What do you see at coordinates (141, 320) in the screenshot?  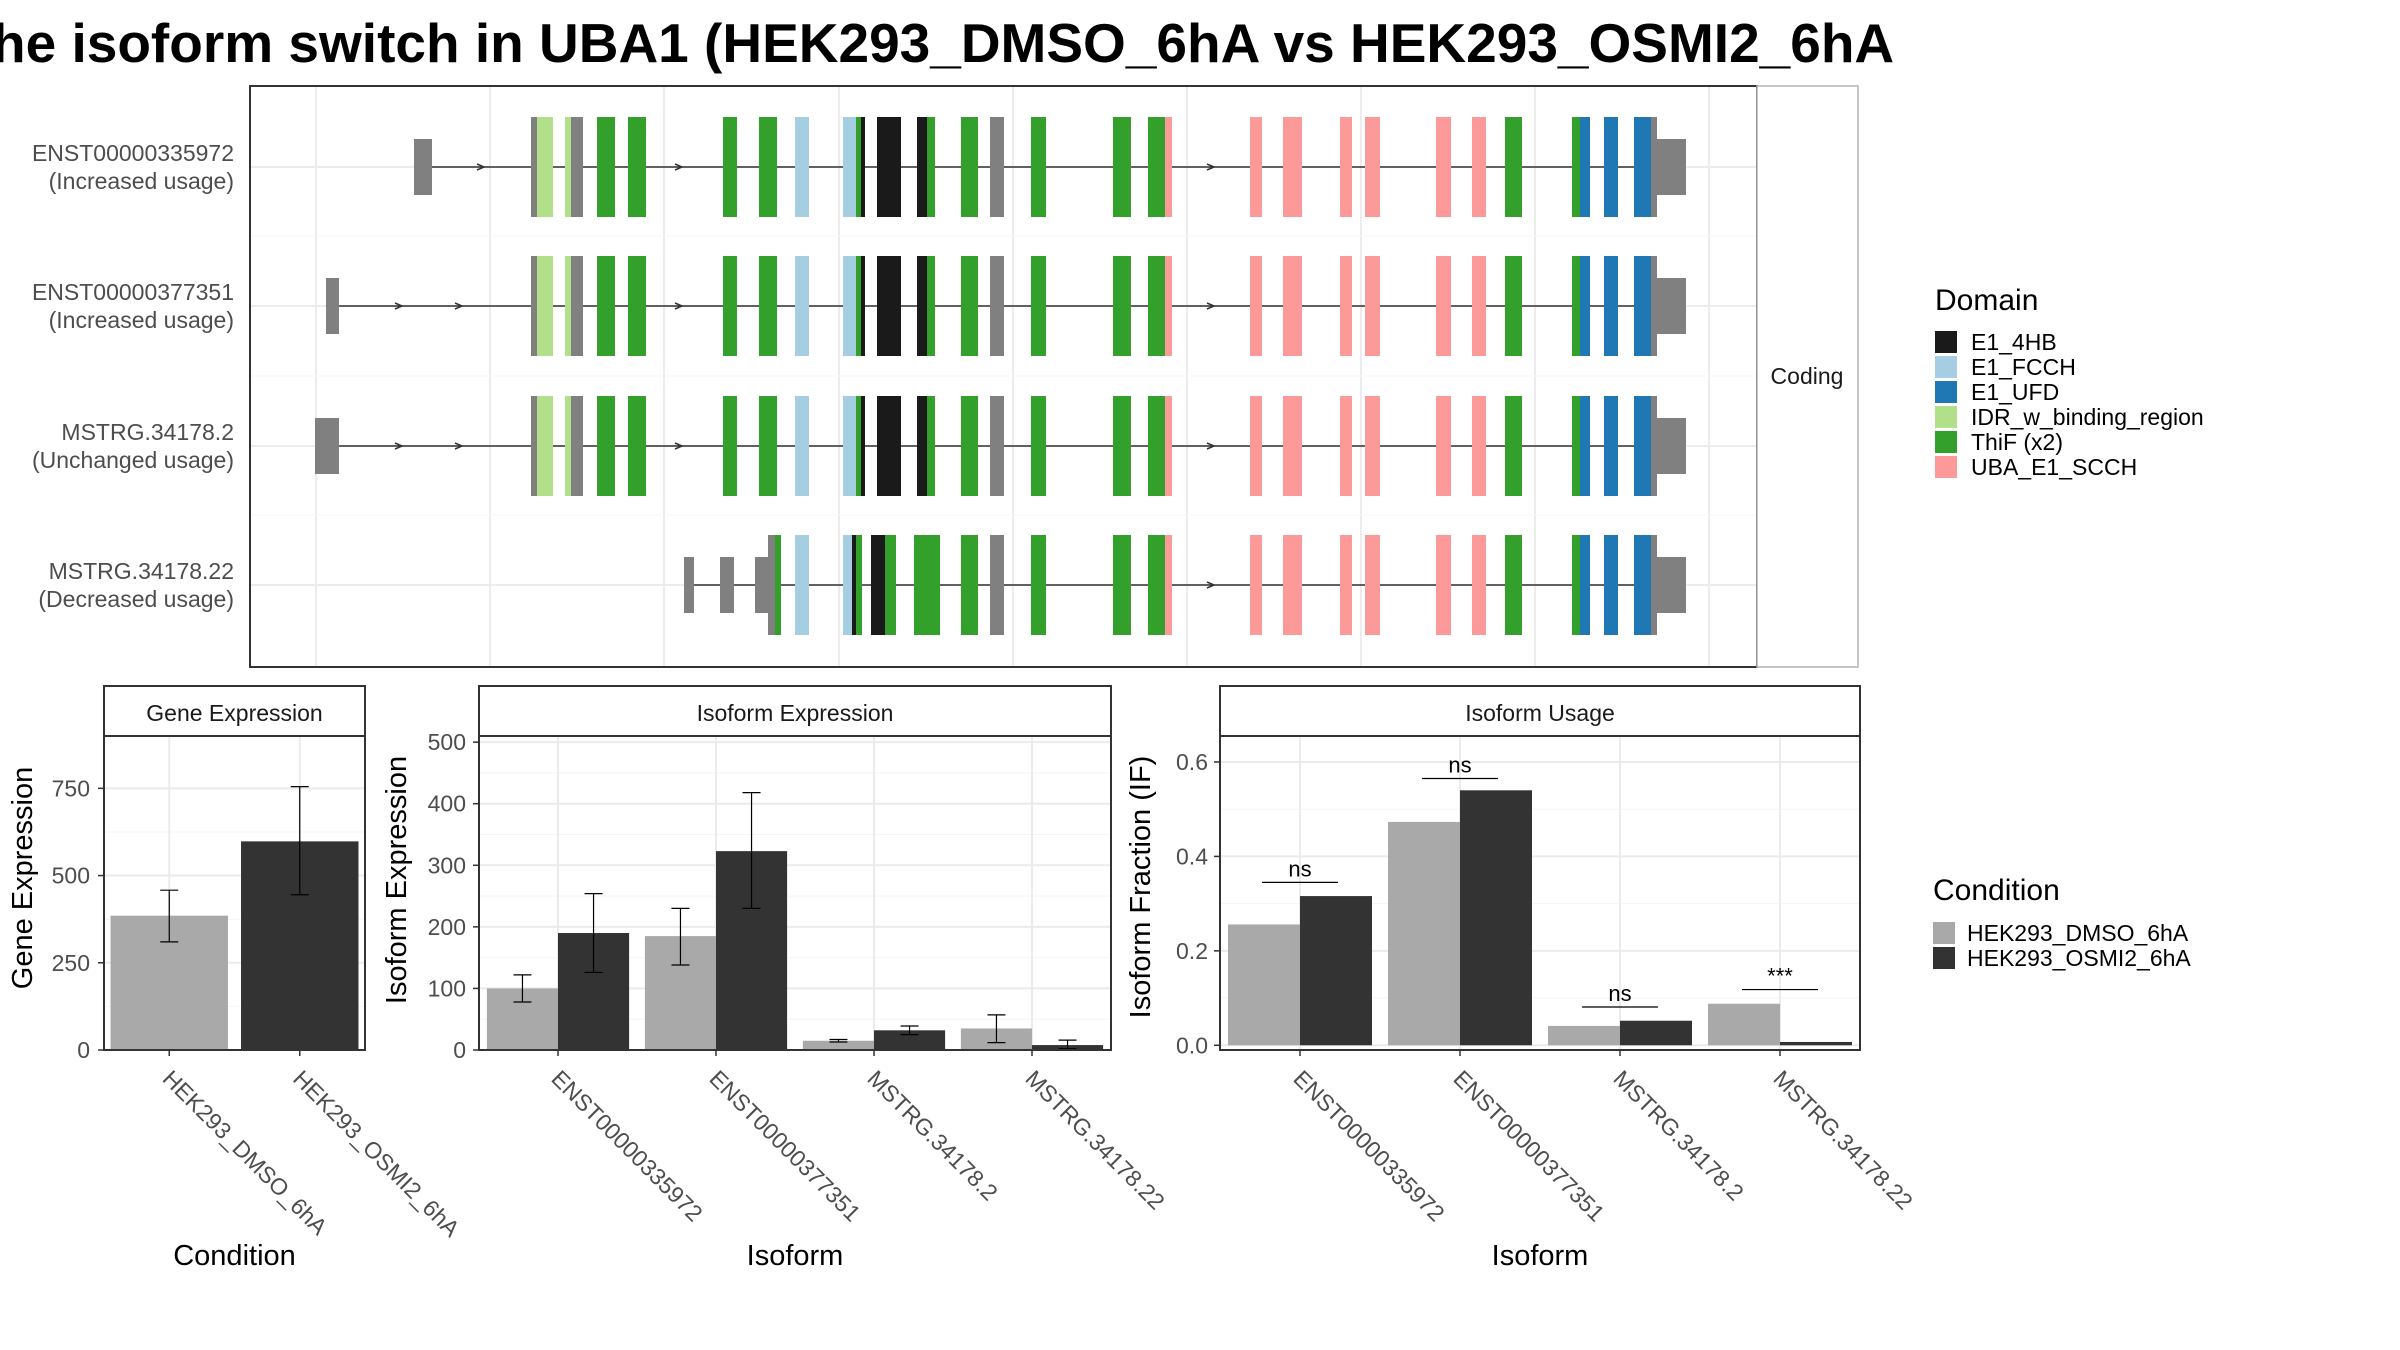 I see `transcript-usage-label: (Increased usage)` at bounding box center [141, 320].